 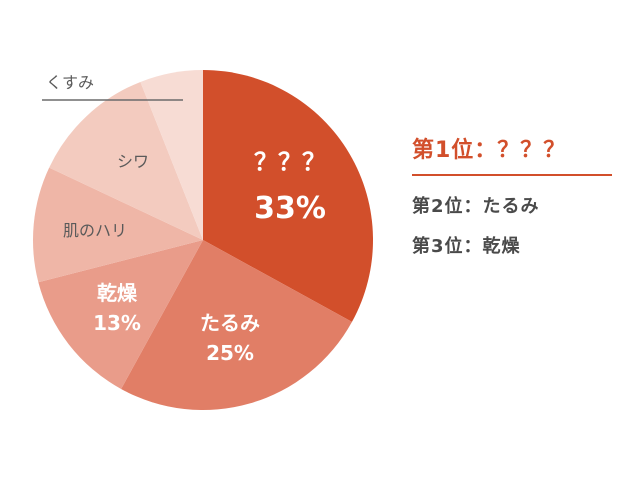 What do you see at coordinates (117, 293) in the screenshot?
I see `slice-label-2: 乾燥` at bounding box center [117, 293].